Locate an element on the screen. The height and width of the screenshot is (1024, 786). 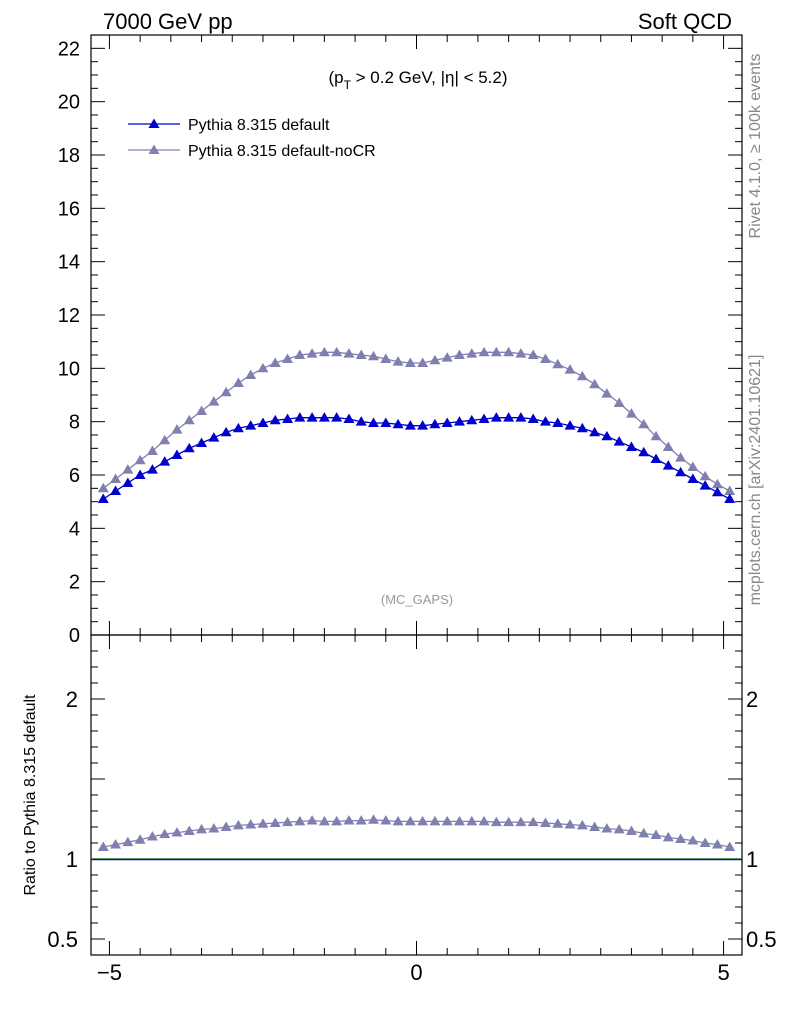
cut-label: (pT > 0.2 GeV, |η| < 5.2) is located at coordinates (417, 80).